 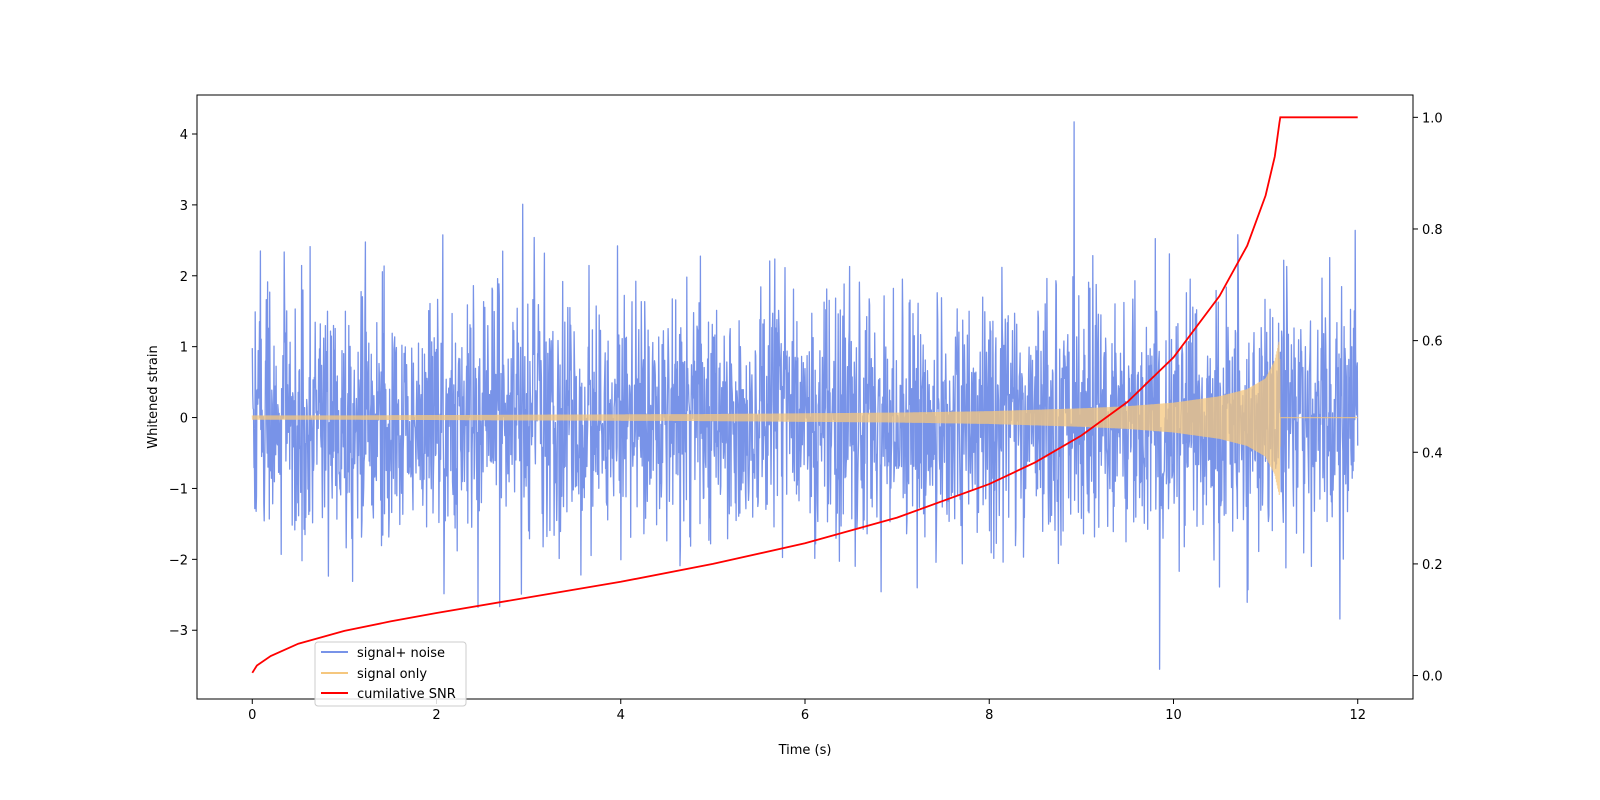 I want to click on legend-label-signal-only: signal only, so click(x=392, y=674).